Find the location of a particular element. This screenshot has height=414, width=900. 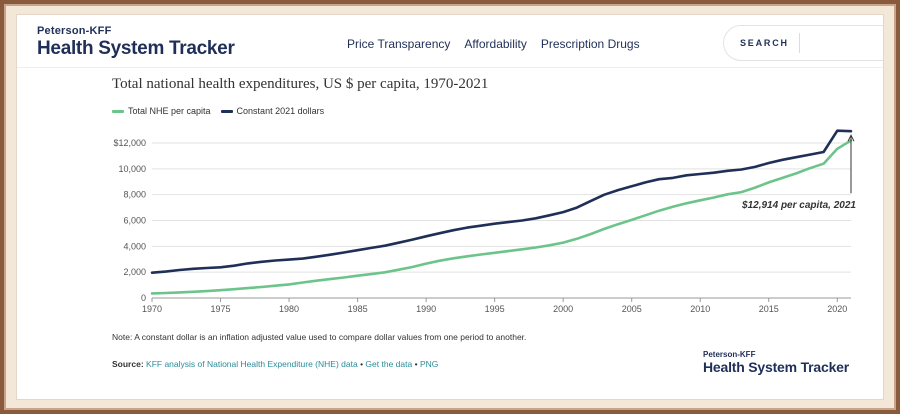

annotation-arrow-head is located at coordinates (851, 138).